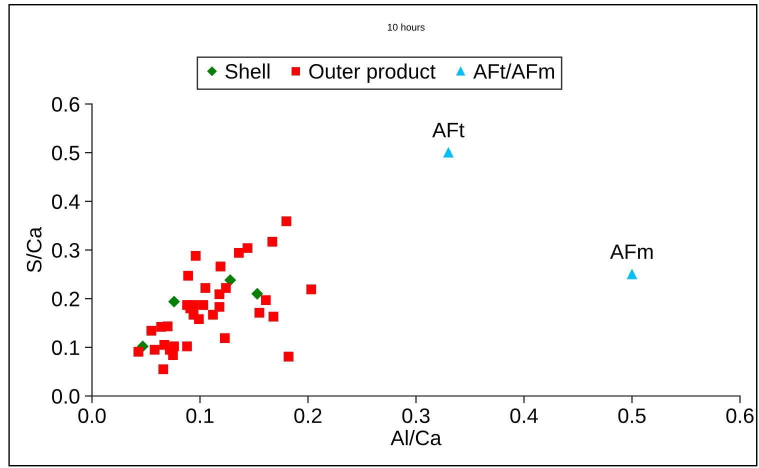 The height and width of the screenshot is (468, 759). Describe the element at coordinates (372, 73) in the screenshot. I see `legend-label: Outer product` at that location.